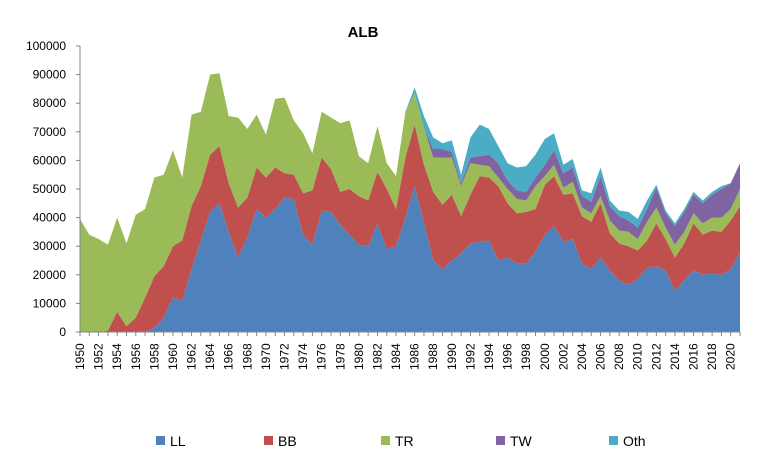  Describe the element at coordinates (50, 103) in the screenshot. I see `y-tick-label: 80000` at that location.